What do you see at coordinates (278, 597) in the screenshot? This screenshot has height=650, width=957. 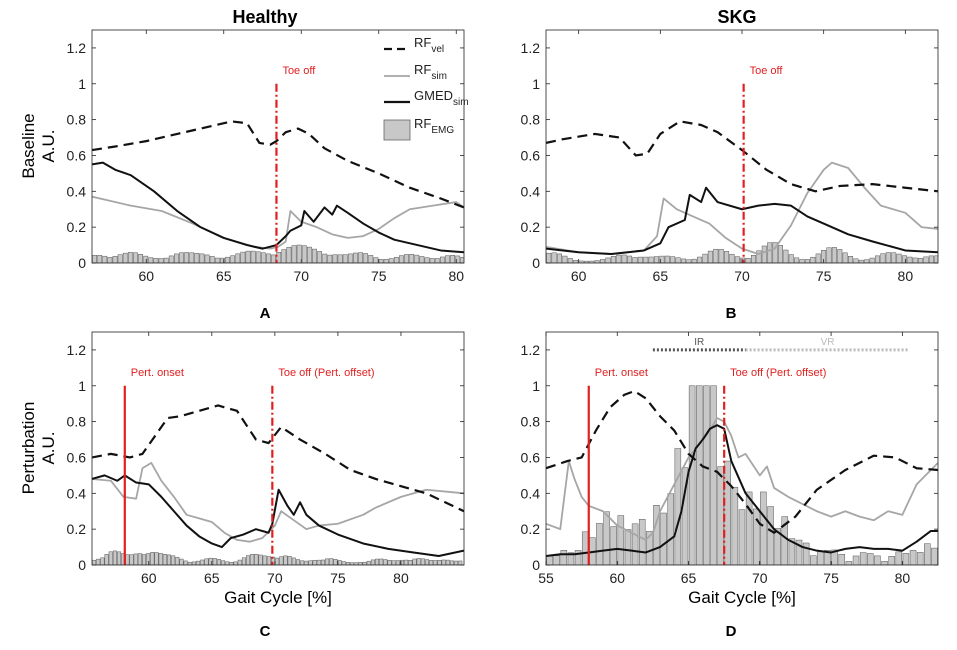 I see `x-axis-label-c: Gait Cycle [%]` at bounding box center [278, 597].